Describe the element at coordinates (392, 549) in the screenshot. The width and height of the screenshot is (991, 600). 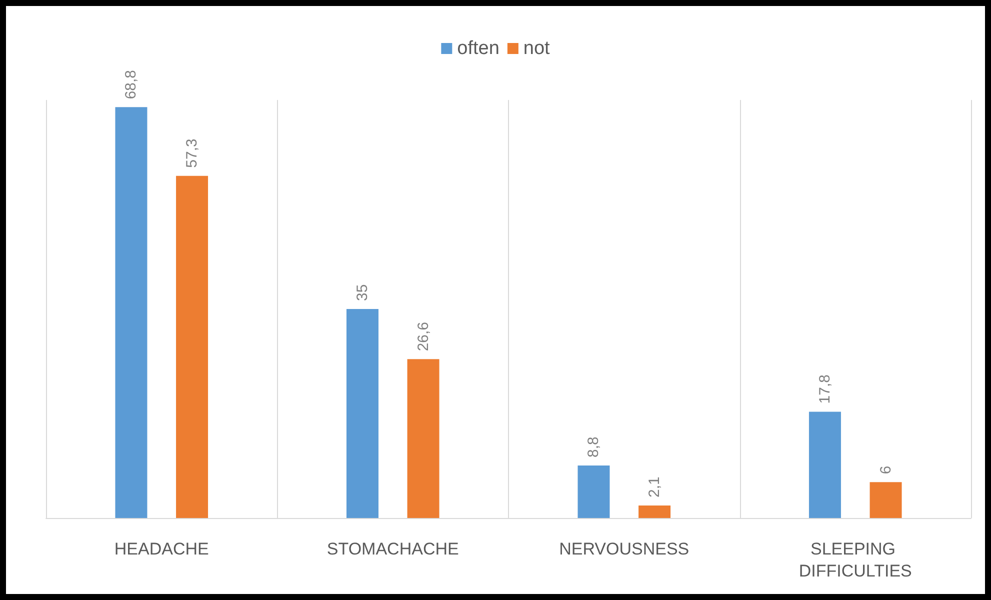
I see `x-tick-label: STOMACHACHE` at that location.